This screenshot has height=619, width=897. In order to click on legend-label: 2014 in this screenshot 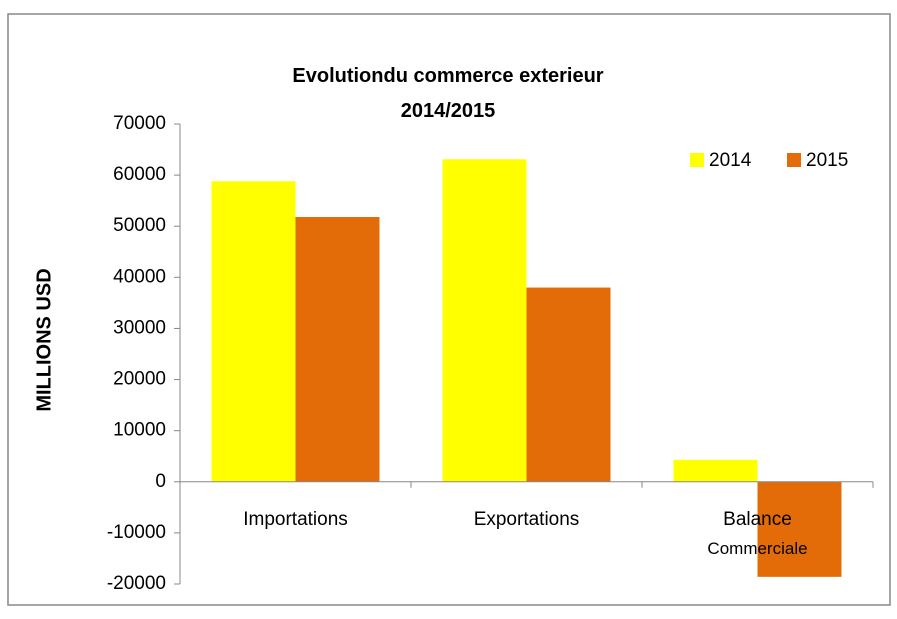, I will do `click(730, 160)`.